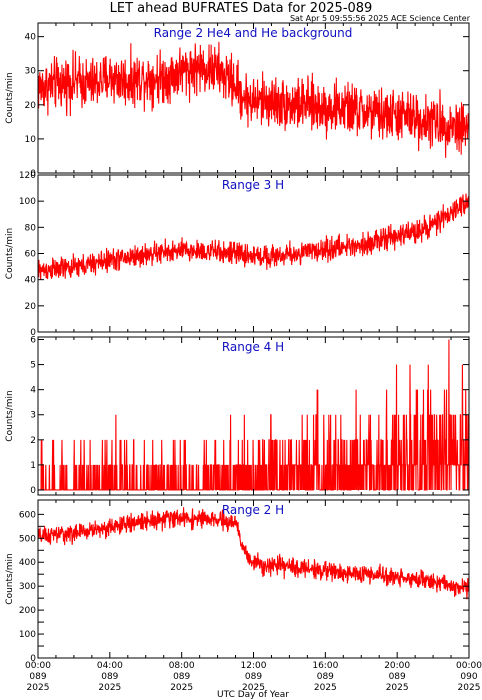 The height and width of the screenshot is (700, 482). I want to click on y-tick-label: 80, so click(31, 228).